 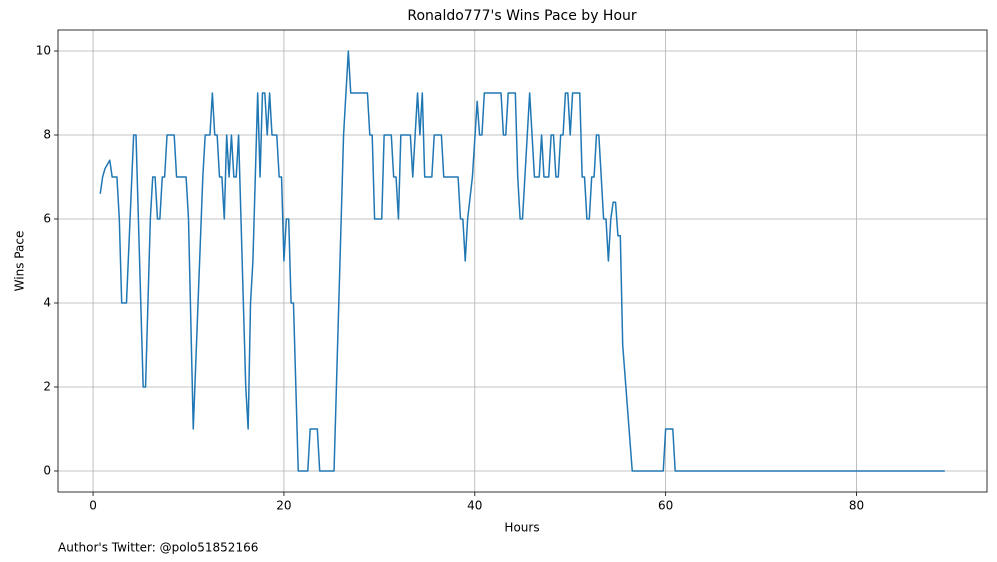 I want to click on x-tick-label: 40, so click(x=474, y=506).